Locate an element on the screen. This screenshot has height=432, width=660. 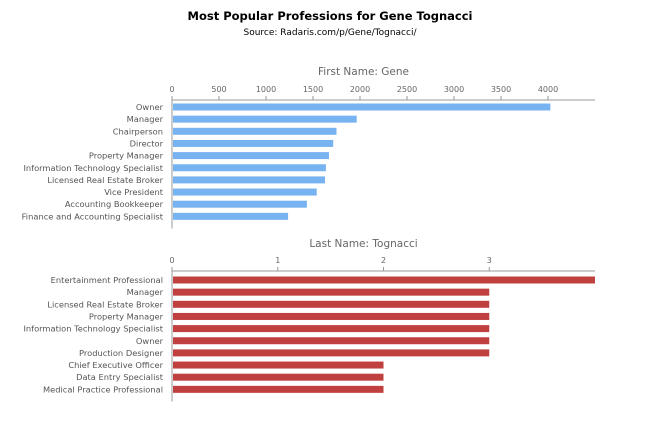
x-tick-label: 1500 is located at coordinates (313, 89).